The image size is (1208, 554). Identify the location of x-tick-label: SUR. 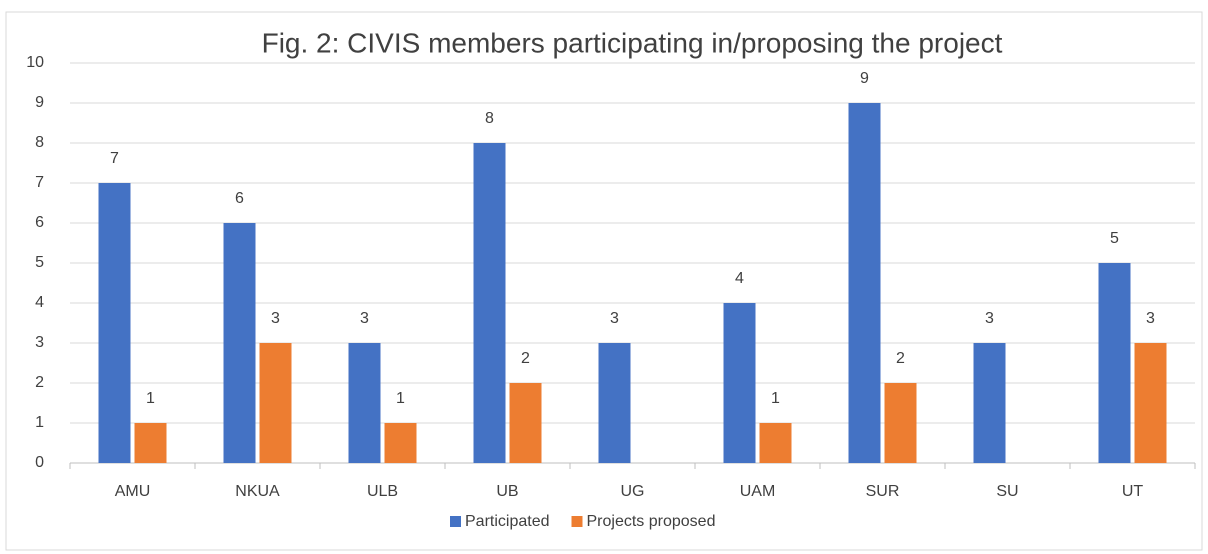
(883, 491).